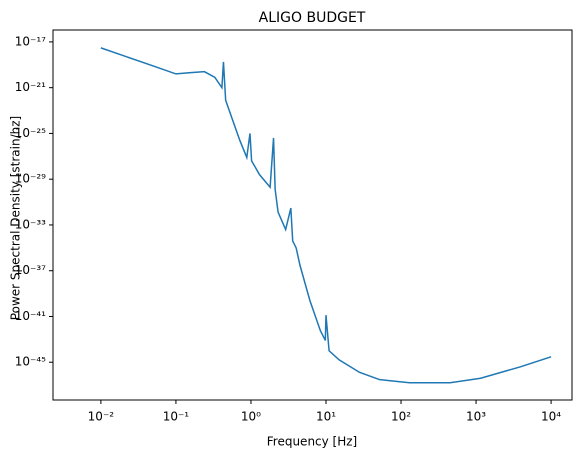 The width and height of the screenshot is (584, 459). I want to click on y-tick-label: 10⁻²¹, so click(30, 87).